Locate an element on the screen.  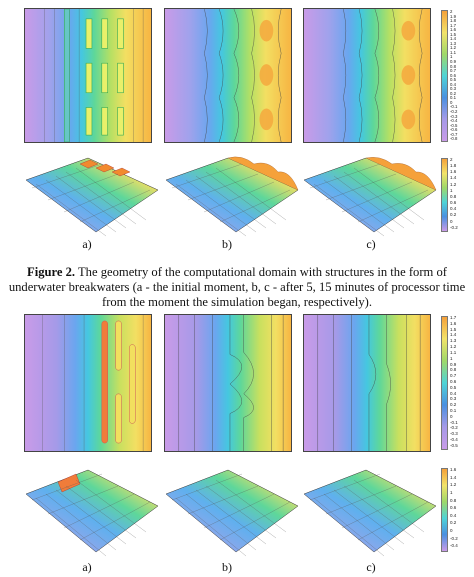
colorbar-top-3d-ticks: 2 1.8 1.6 1.4 1.2 1 0.8 0.6 0.4 0.2 0 -0.2 is located at coordinates (454, 194).